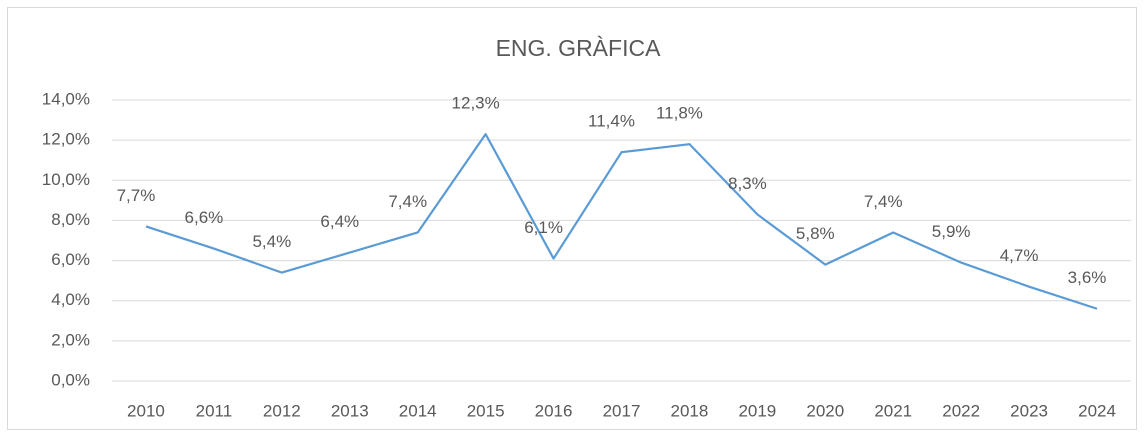  I want to click on y-tick-label: 6,0%, so click(70, 259).